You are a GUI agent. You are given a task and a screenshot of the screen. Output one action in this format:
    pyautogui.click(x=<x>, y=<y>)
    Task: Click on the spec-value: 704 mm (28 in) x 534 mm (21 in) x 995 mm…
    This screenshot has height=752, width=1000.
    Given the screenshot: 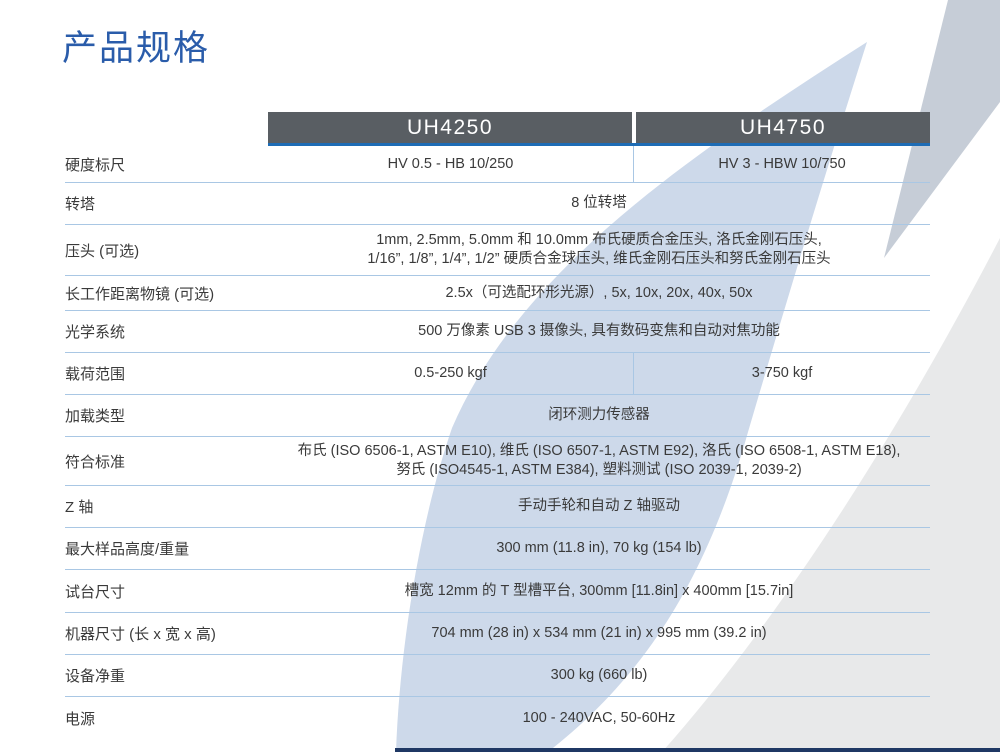 What is the action you would take?
    pyautogui.click(x=599, y=633)
    